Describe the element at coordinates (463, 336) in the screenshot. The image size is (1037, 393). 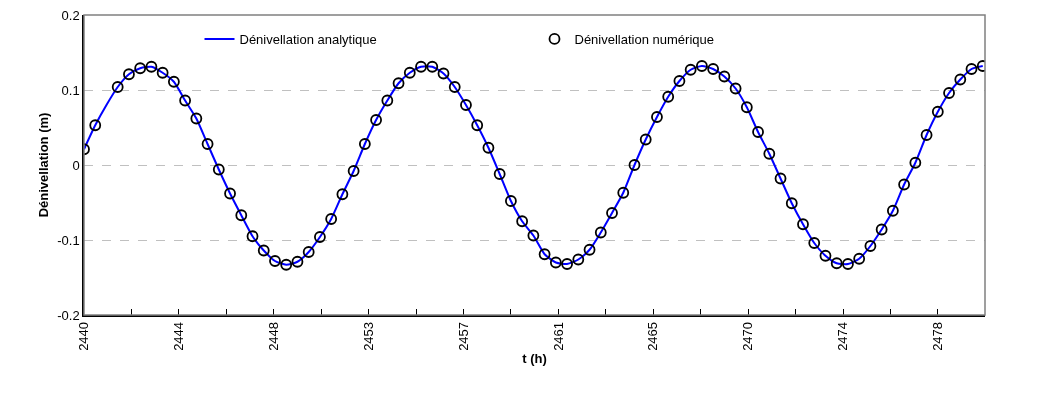
I see `x-tick-label: 2457` at that location.